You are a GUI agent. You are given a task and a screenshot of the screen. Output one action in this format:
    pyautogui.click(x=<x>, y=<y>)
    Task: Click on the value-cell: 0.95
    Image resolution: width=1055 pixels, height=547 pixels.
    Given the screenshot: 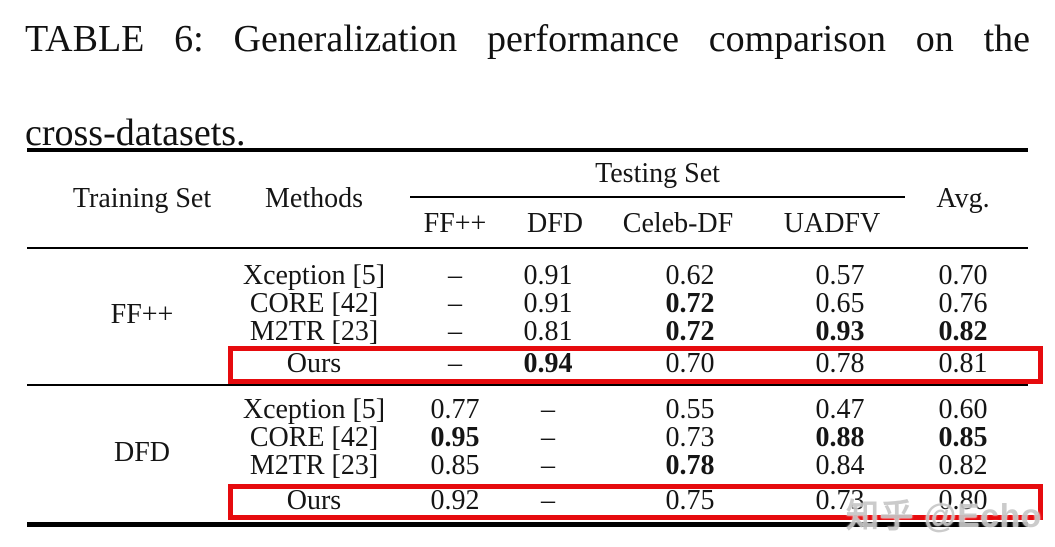 What is the action you would take?
    pyautogui.click(x=455, y=437)
    